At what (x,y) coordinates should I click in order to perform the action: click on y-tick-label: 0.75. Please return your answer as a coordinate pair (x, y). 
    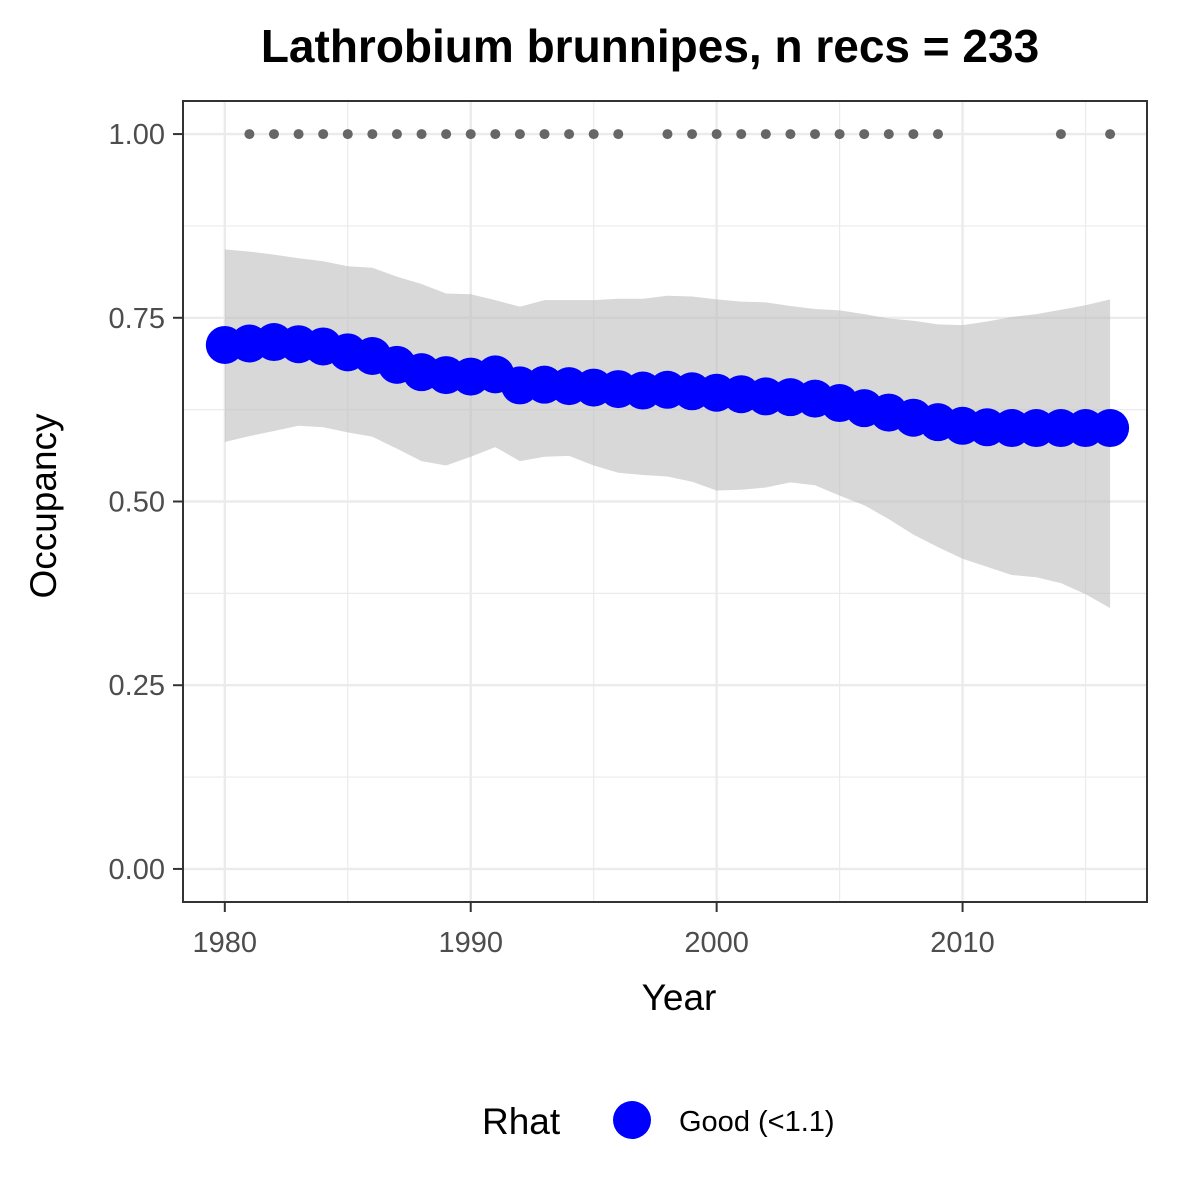
    Looking at the image, I should click on (137, 319).